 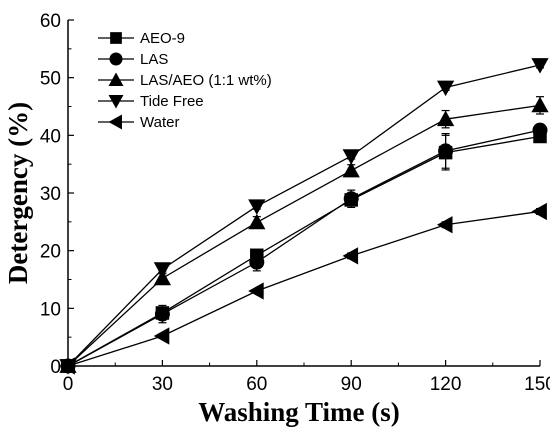 What do you see at coordinates (138, 122) in the screenshot?
I see `legend-item-4: Water` at bounding box center [138, 122].